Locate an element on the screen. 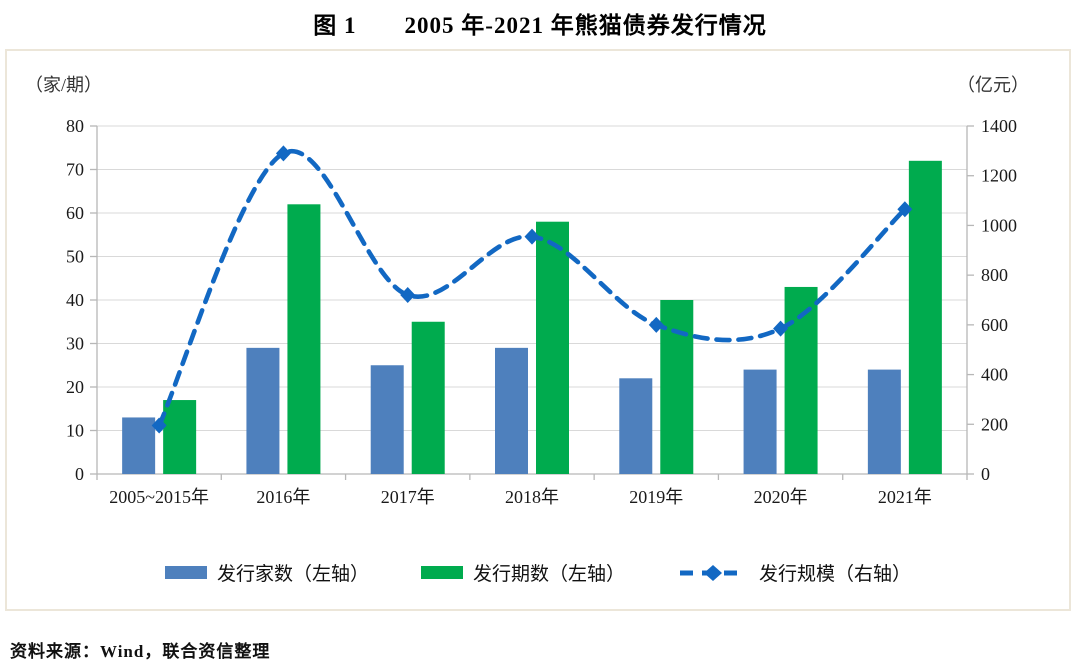 The image size is (1080, 669). legend-label-scale: 发行规模（右轴） is located at coordinates (835, 574).